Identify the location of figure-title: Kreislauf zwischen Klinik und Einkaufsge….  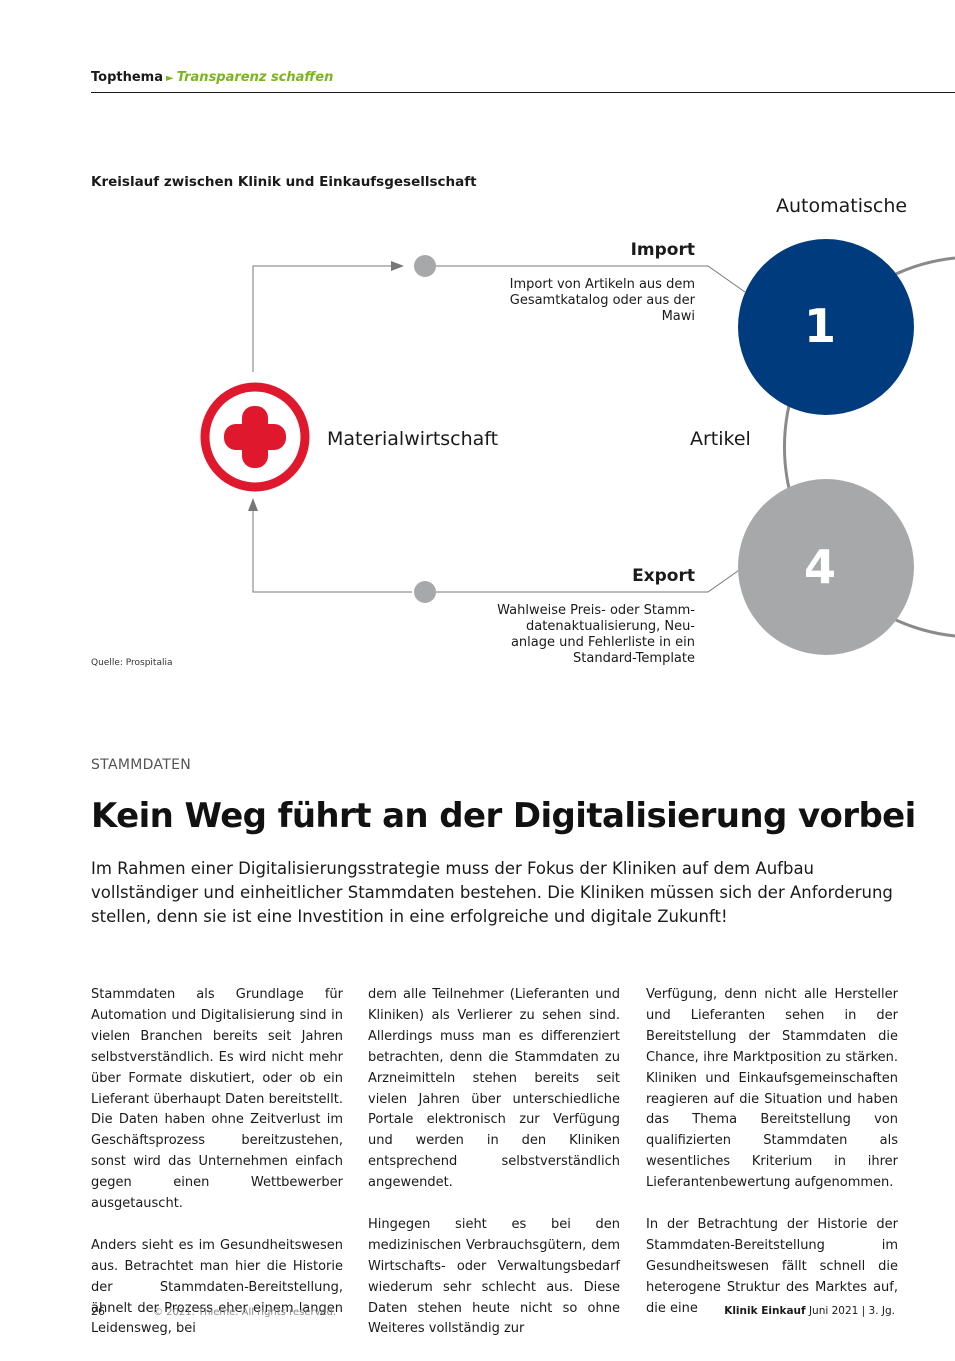
(284, 182).